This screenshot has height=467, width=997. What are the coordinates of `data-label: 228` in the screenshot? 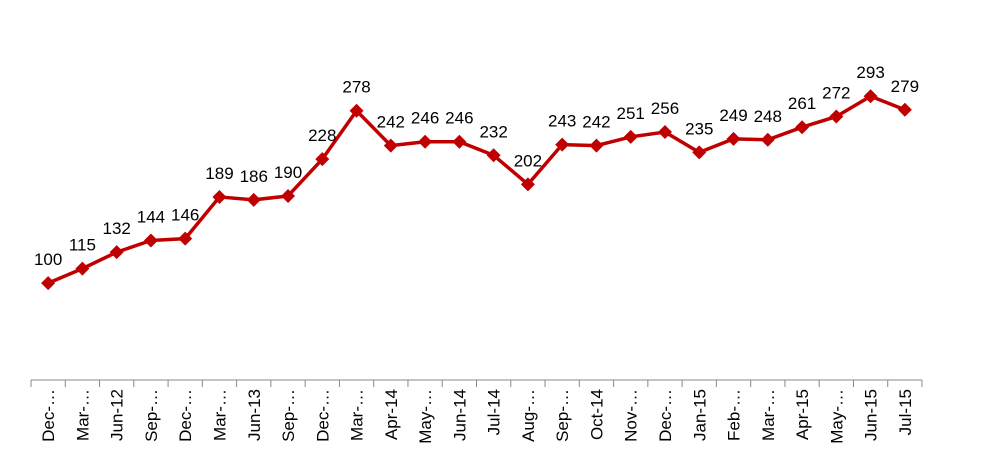 It's located at (322, 135).